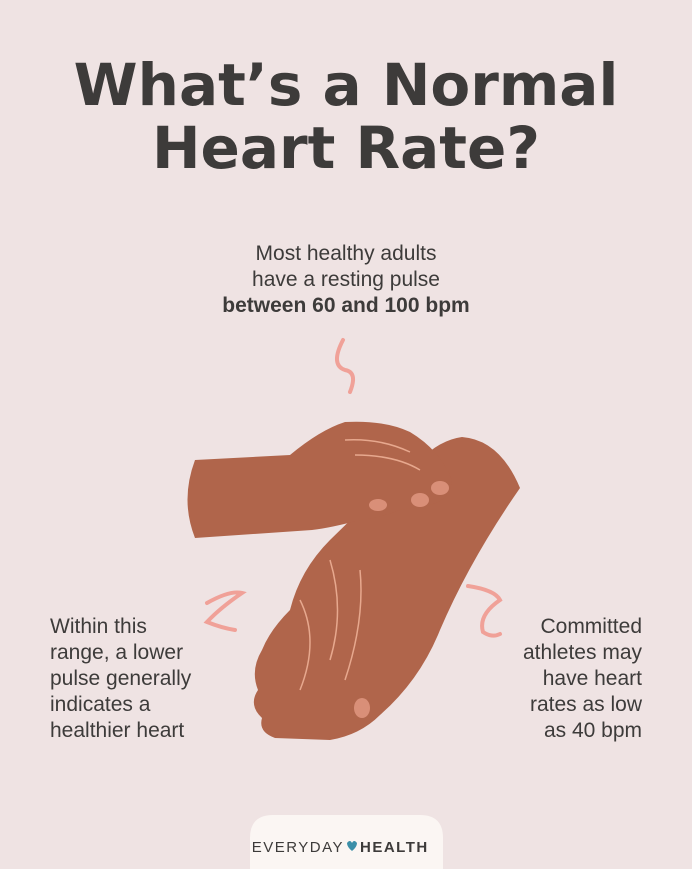  What do you see at coordinates (98, 626) in the screenshot?
I see `left-text: Within this` at bounding box center [98, 626].